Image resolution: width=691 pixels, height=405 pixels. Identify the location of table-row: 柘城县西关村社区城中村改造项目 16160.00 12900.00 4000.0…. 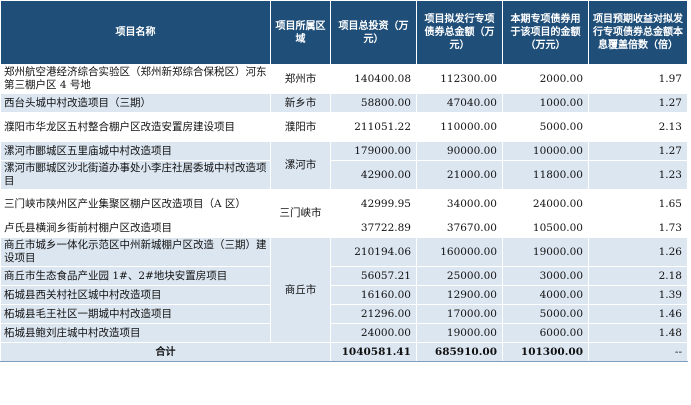
(344, 295).